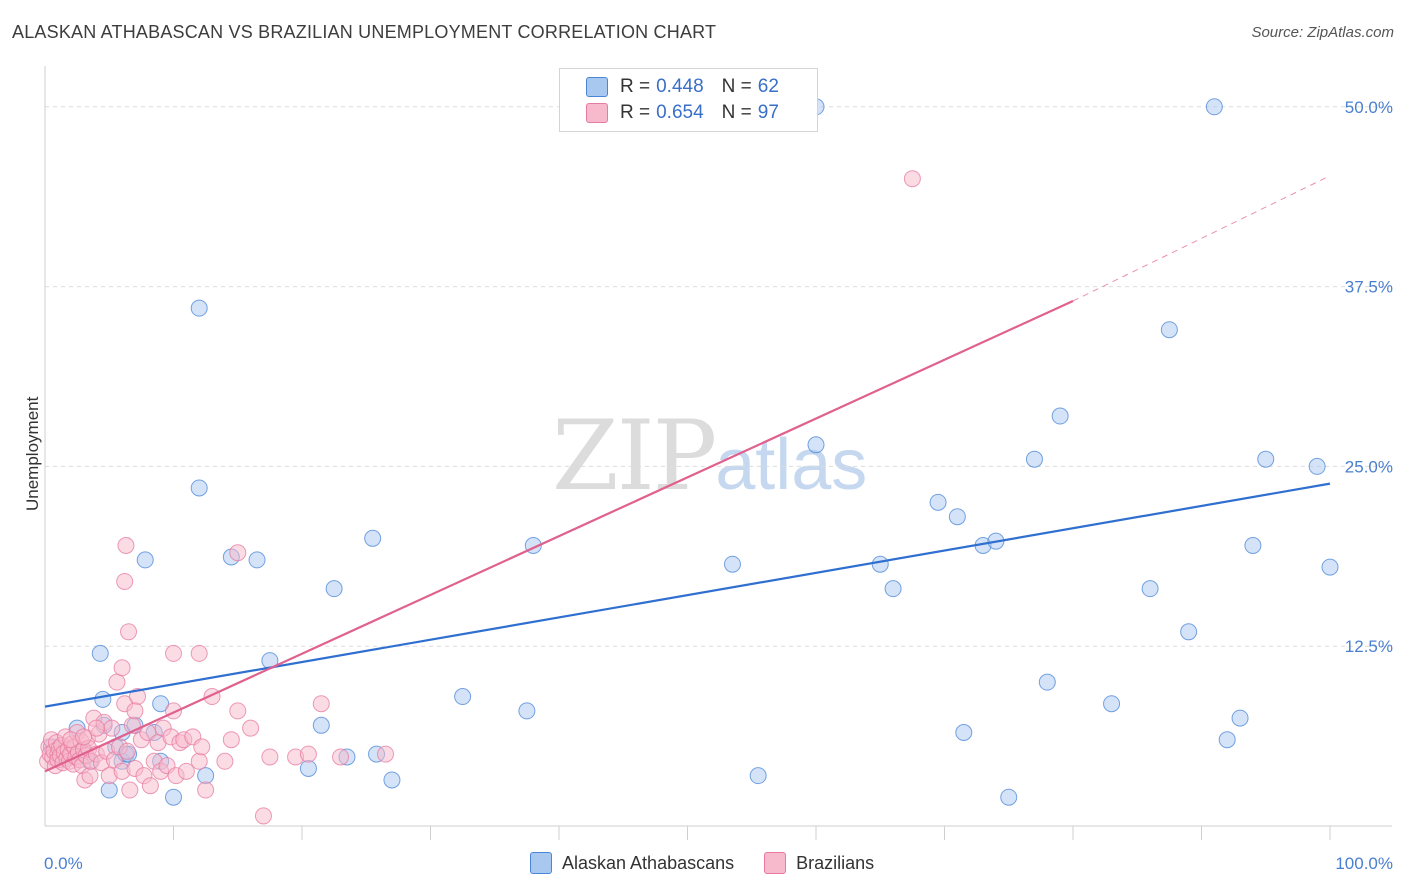 The height and width of the screenshot is (892, 1406). Describe the element at coordinates (1369, 107) in the screenshot. I see `y-tick-label: 50.0%` at that location.